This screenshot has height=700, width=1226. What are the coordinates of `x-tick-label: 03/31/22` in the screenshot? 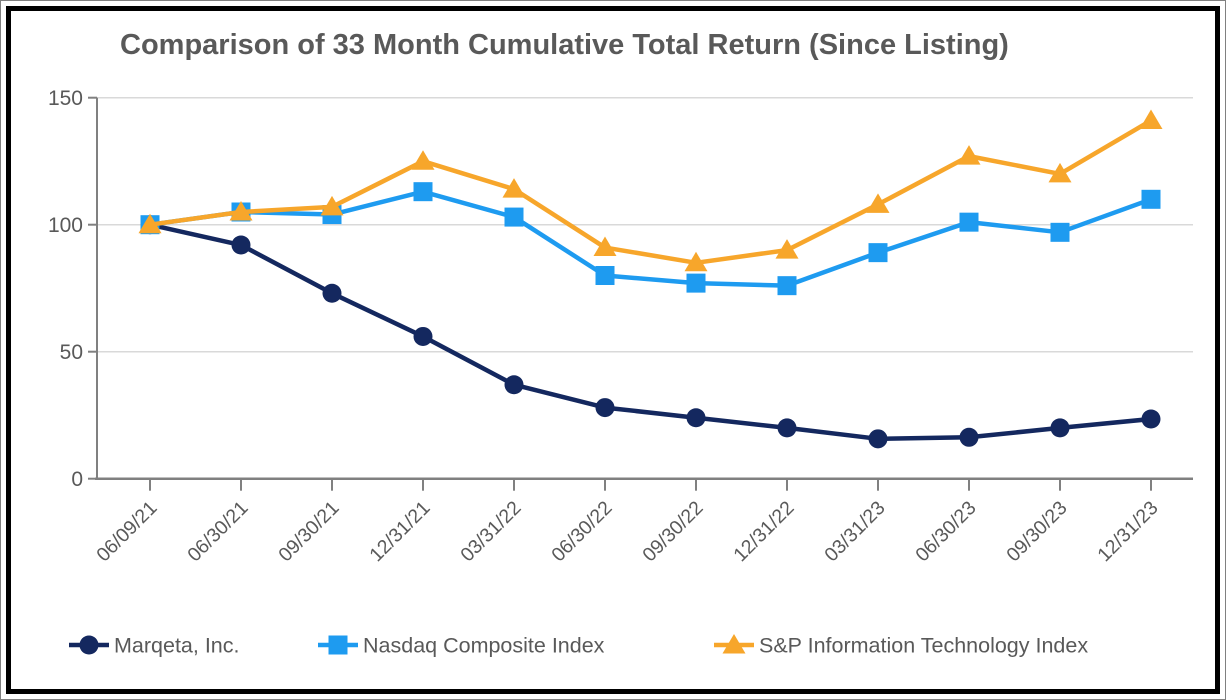 It's located at (490, 531).